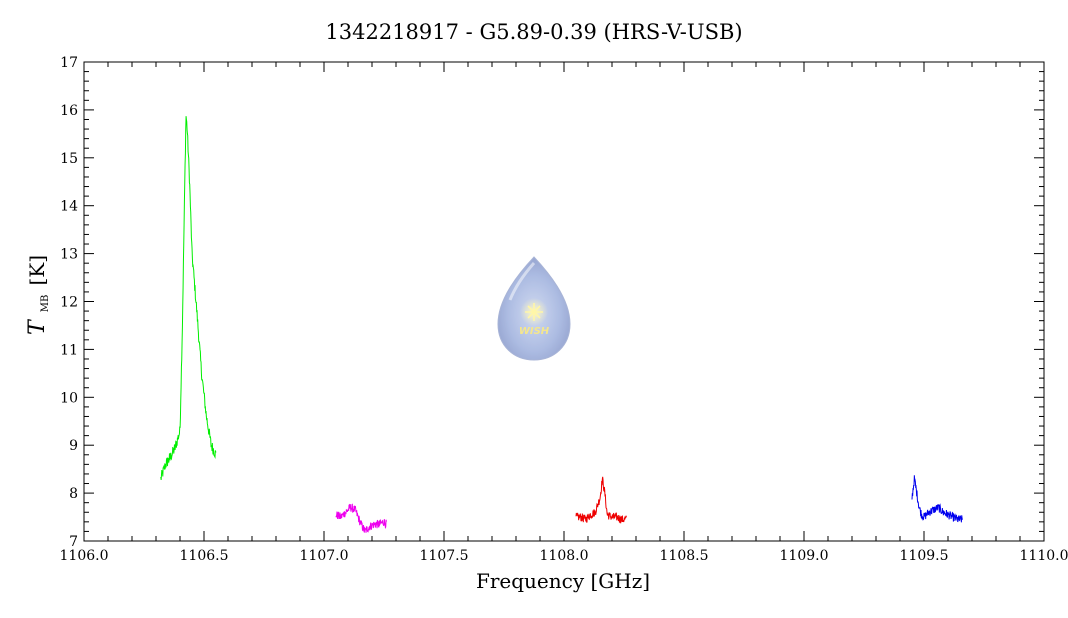  What do you see at coordinates (84, 556) in the screenshot?
I see `x-tick-label: 1106.0` at bounding box center [84, 556].